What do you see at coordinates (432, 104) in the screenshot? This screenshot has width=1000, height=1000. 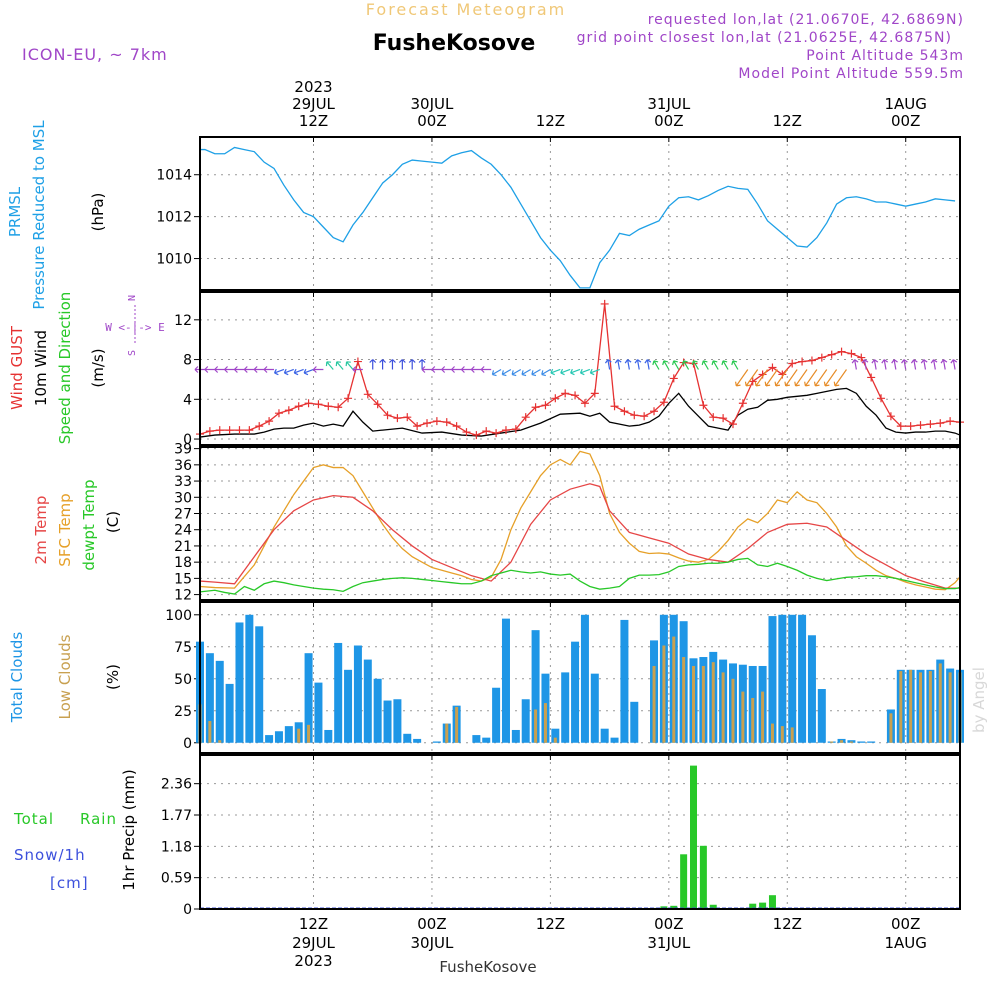 I see `top-time-label: 30JUL` at bounding box center [432, 104].